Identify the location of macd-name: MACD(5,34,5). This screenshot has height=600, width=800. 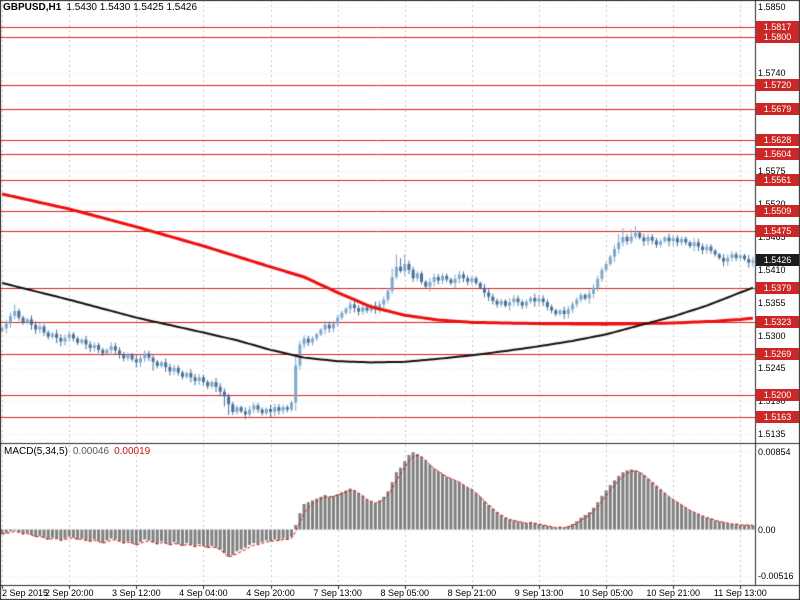
(36, 451).